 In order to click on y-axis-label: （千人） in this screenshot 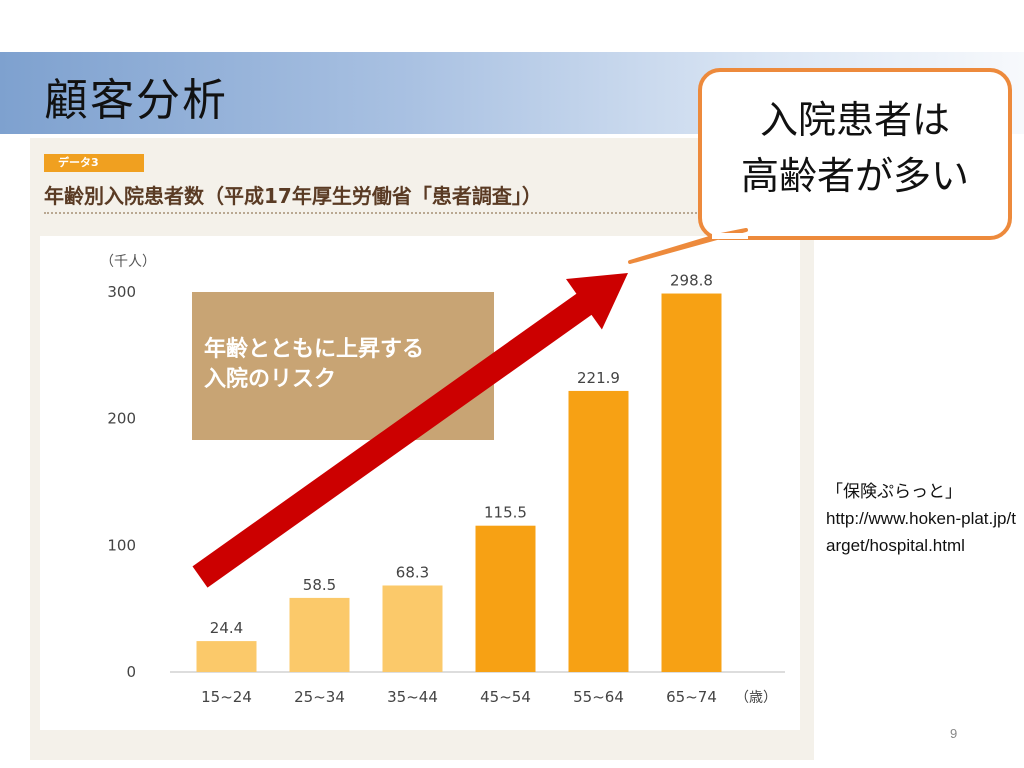, I will do `click(128, 262)`.